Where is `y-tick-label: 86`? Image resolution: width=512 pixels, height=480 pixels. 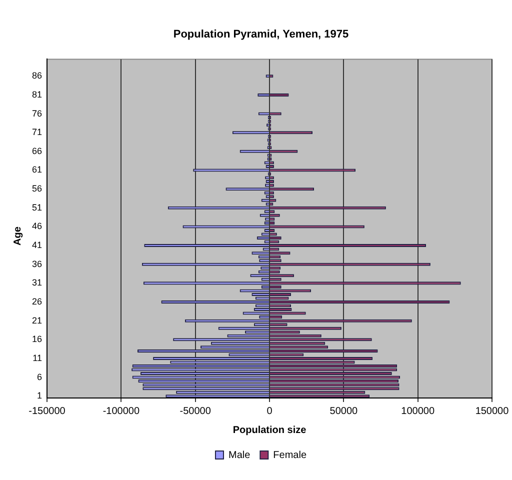
y-tick-label: 86 is located at coordinates (37, 75).